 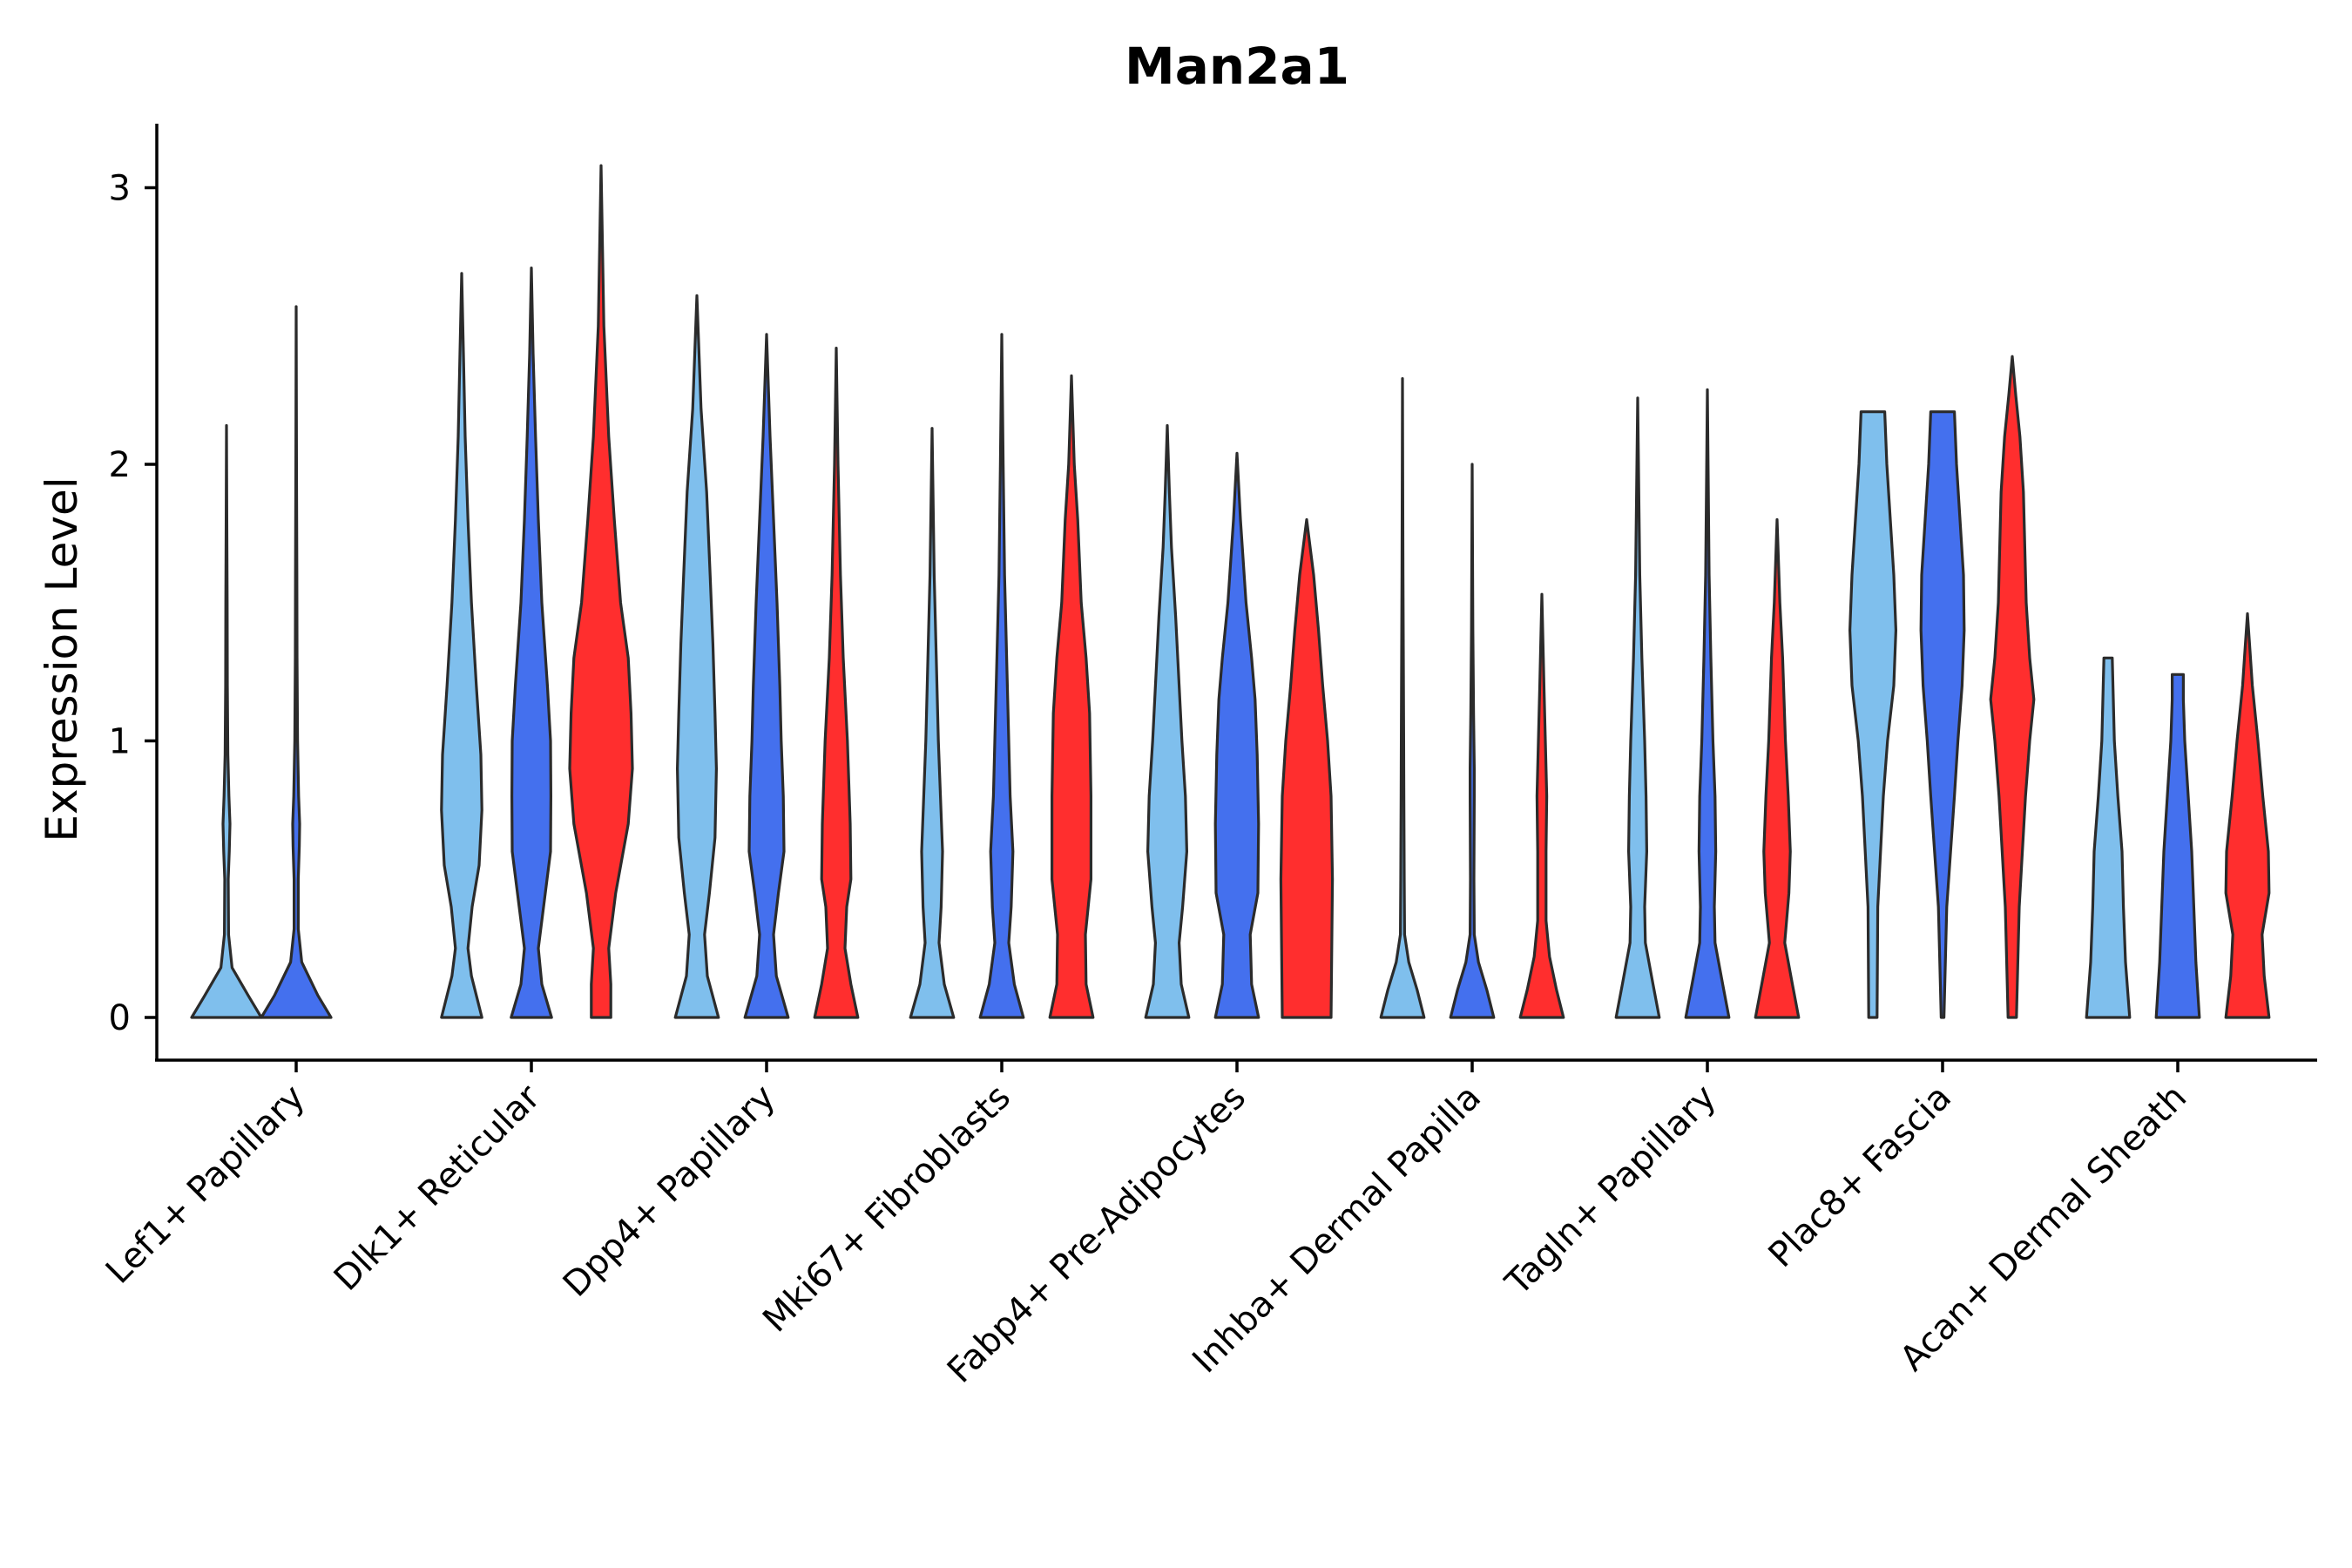 What do you see at coordinates (62, 658) in the screenshot?
I see `y-axis-label: Expression Level` at bounding box center [62, 658].